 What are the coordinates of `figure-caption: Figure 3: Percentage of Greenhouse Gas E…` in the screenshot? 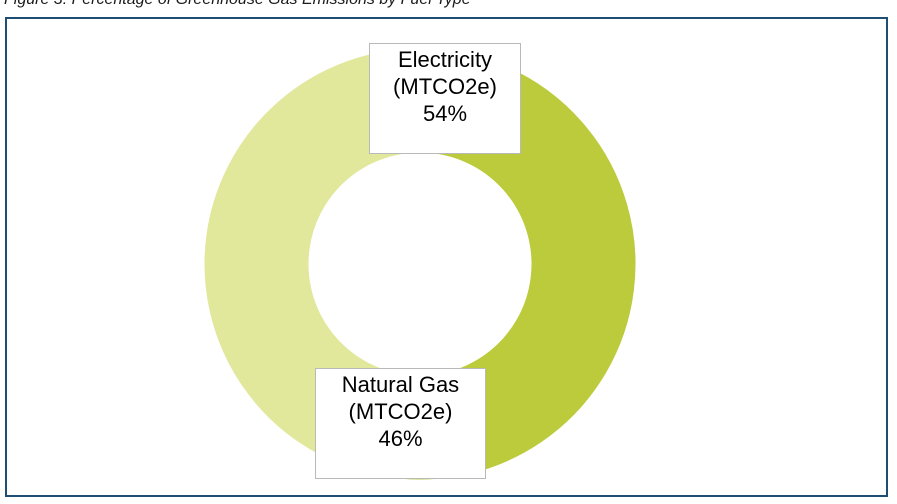 It's located at (444, 4).